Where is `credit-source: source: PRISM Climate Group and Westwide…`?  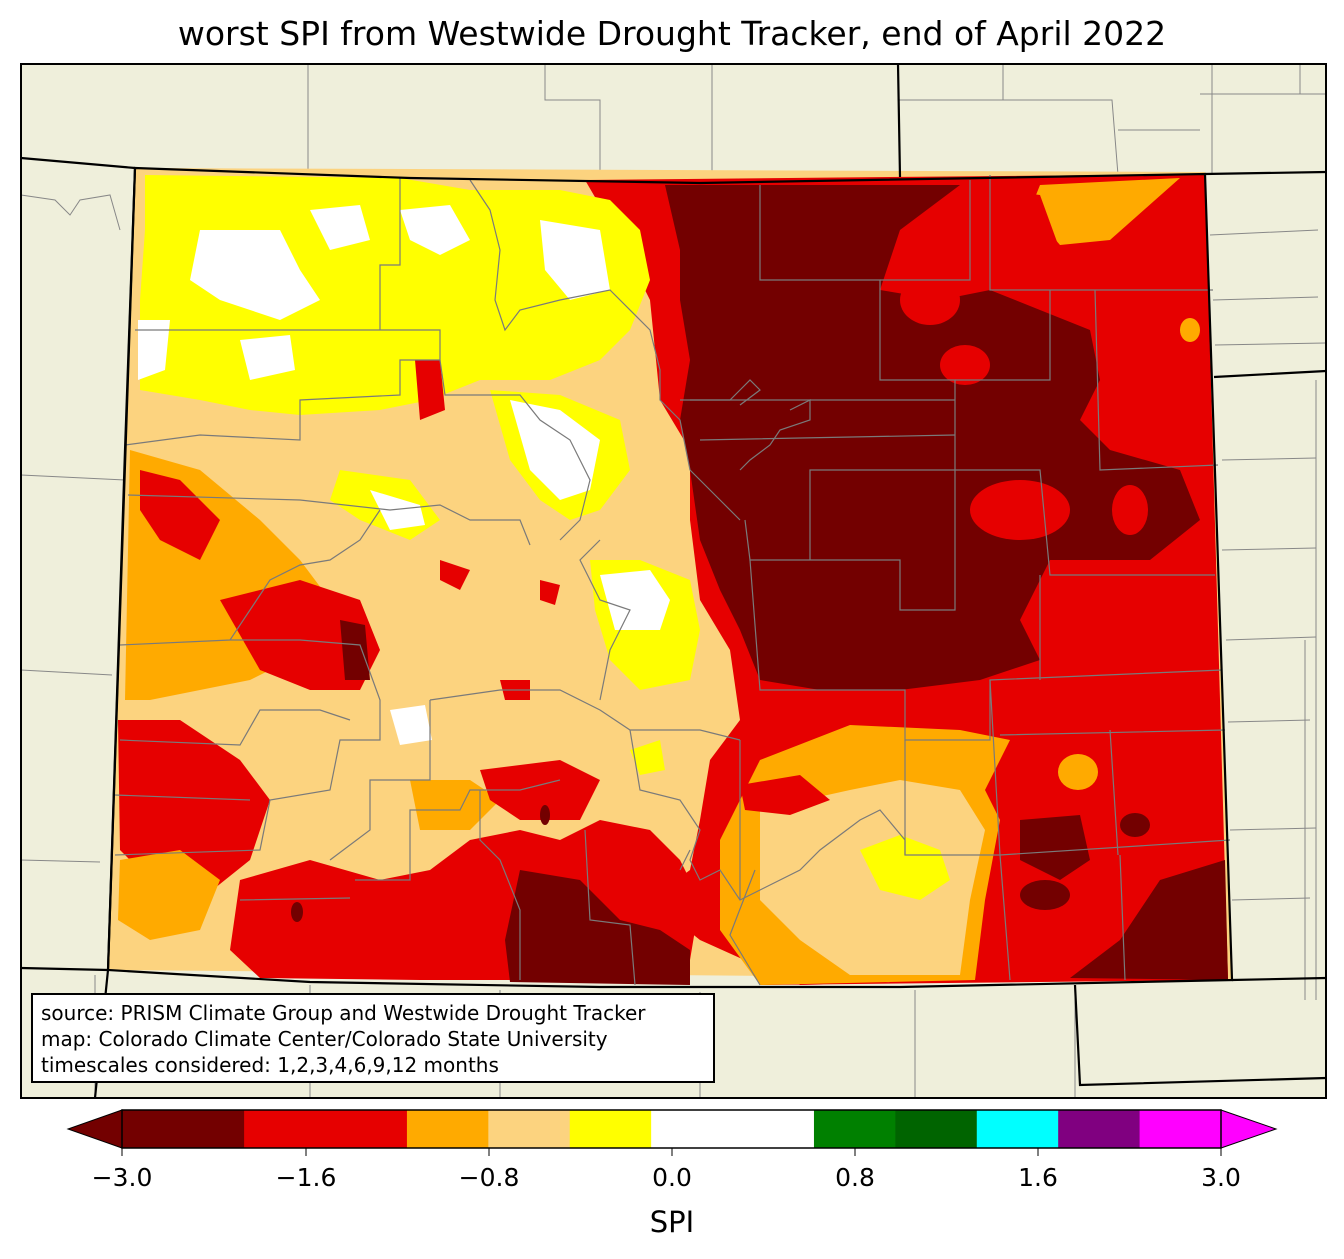
credit-source: source: PRISM Climate Group and Westwide… is located at coordinates (343, 1013).